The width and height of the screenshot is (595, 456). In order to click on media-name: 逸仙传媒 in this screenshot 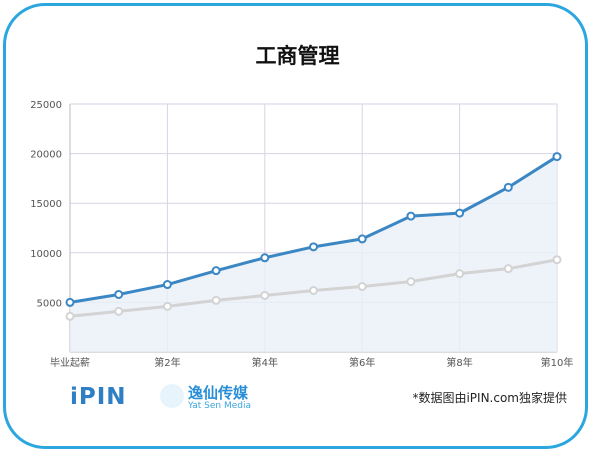, I will do `click(218, 393)`.